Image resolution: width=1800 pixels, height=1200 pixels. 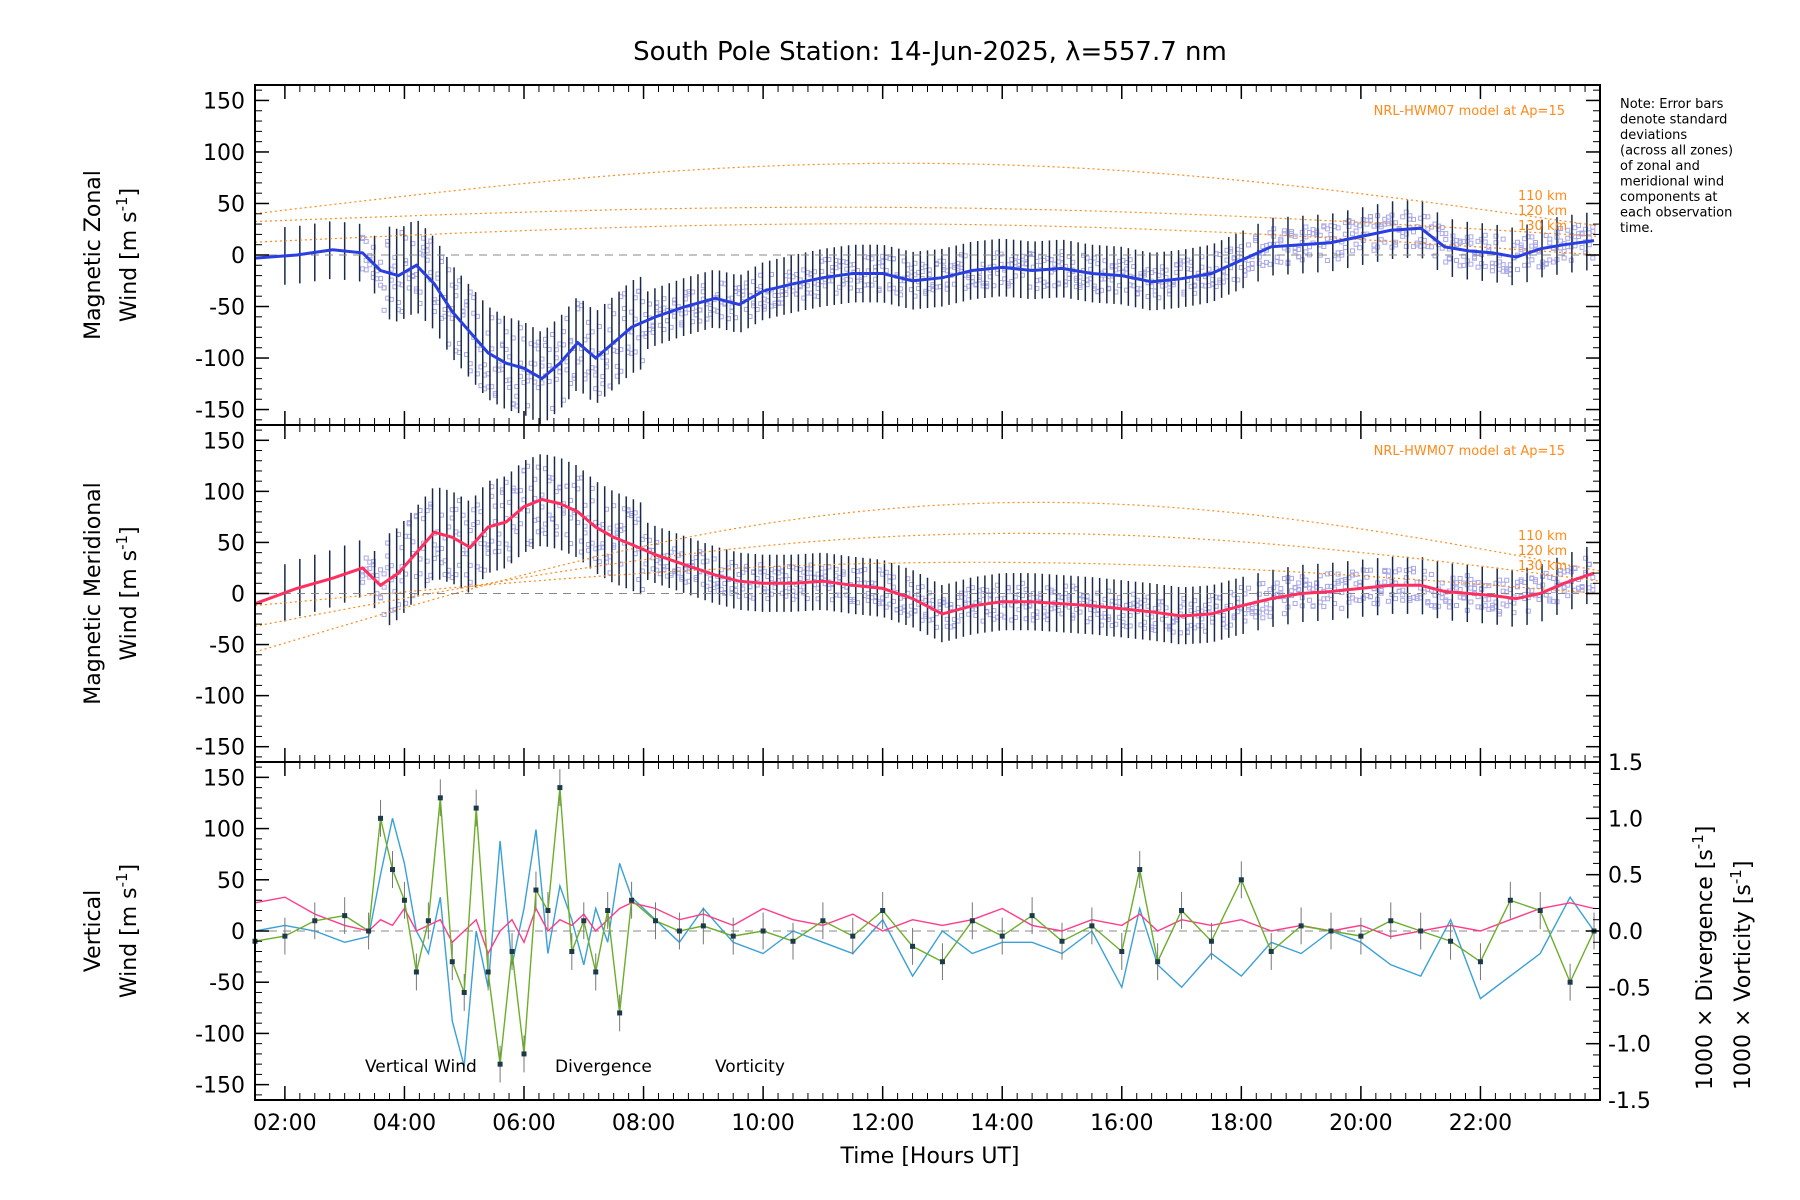 I want to click on note-line: meridional wind, so click(x=1672, y=182).